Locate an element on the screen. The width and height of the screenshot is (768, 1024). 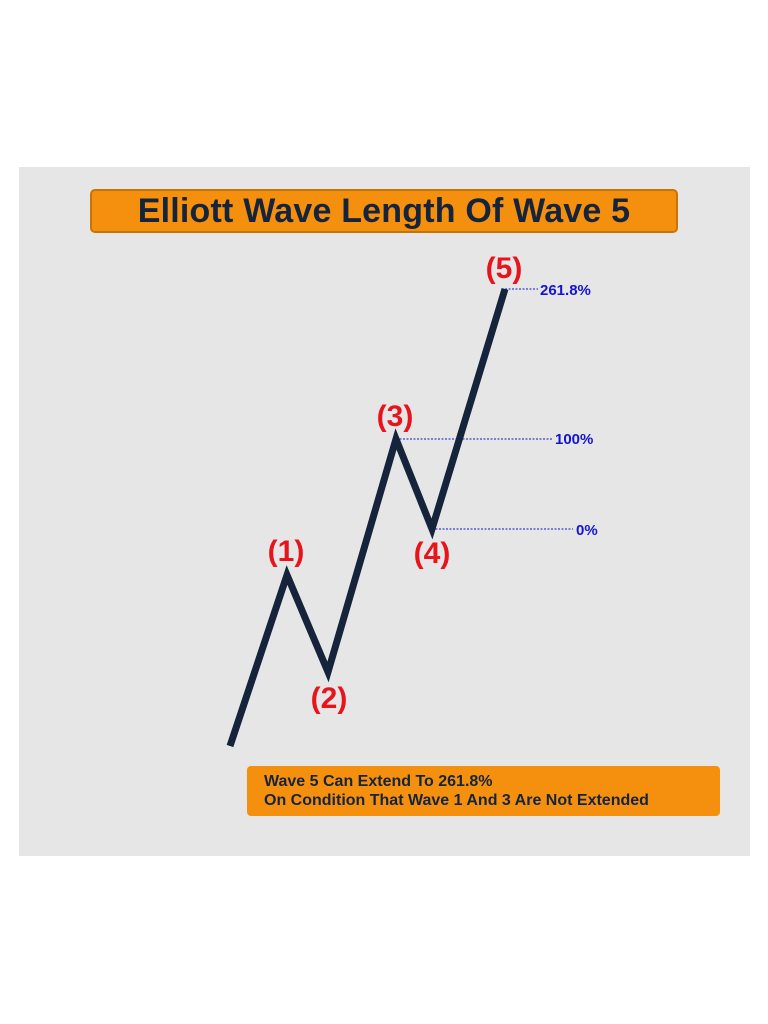
title-banner: Elliott Wave Length Of Wave 5 is located at coordinates (384, 211).